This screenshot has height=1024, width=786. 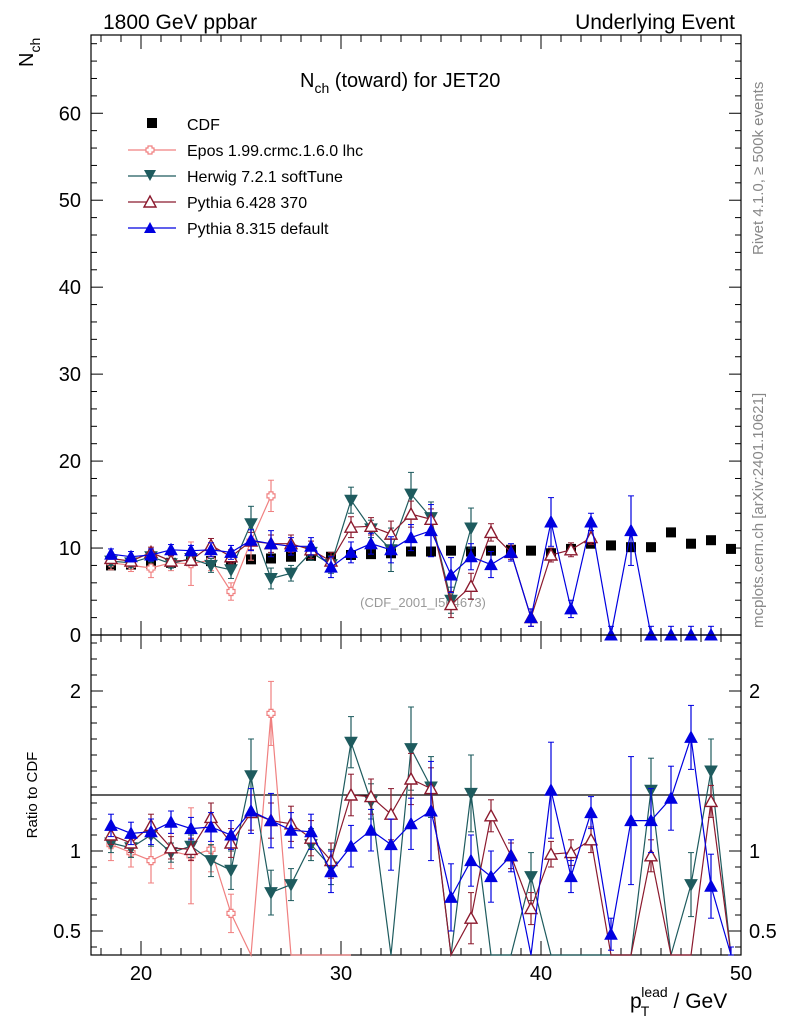 What do you see at coordinates (541, 974) in the screenshot?
I see `xtick-label: 40` at bounding box center [541, 974].